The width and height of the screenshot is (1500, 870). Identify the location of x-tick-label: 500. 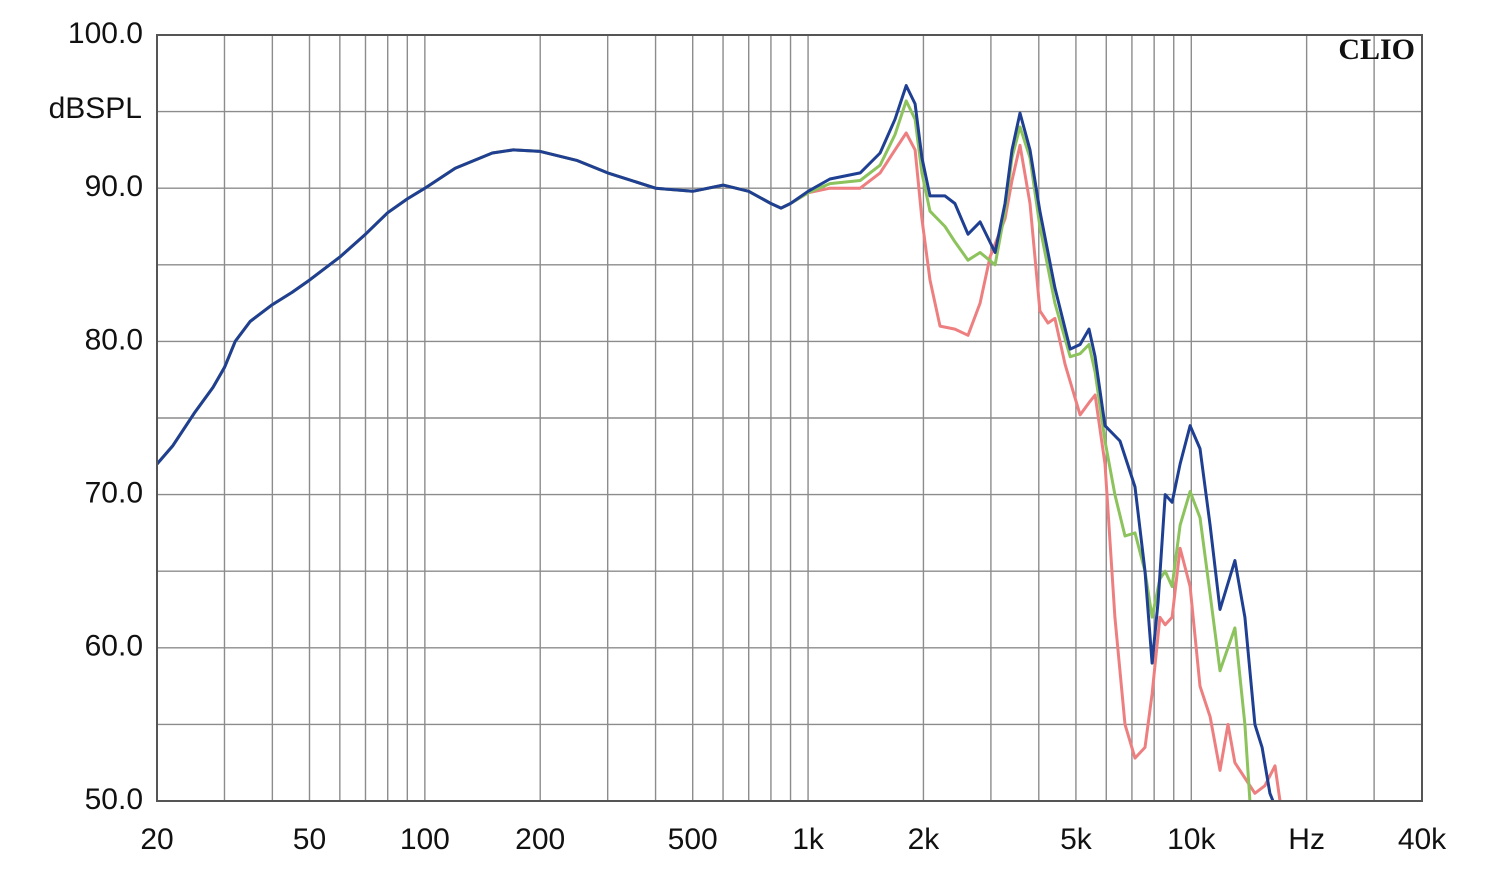
(693, 839).